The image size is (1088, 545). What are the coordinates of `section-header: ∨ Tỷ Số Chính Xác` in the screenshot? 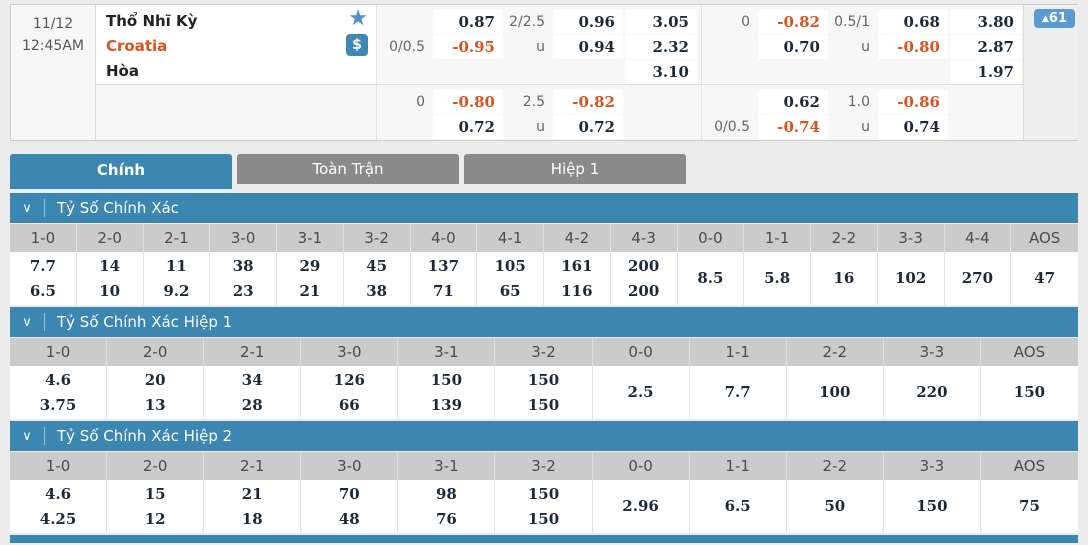 It's located at (544, 208).